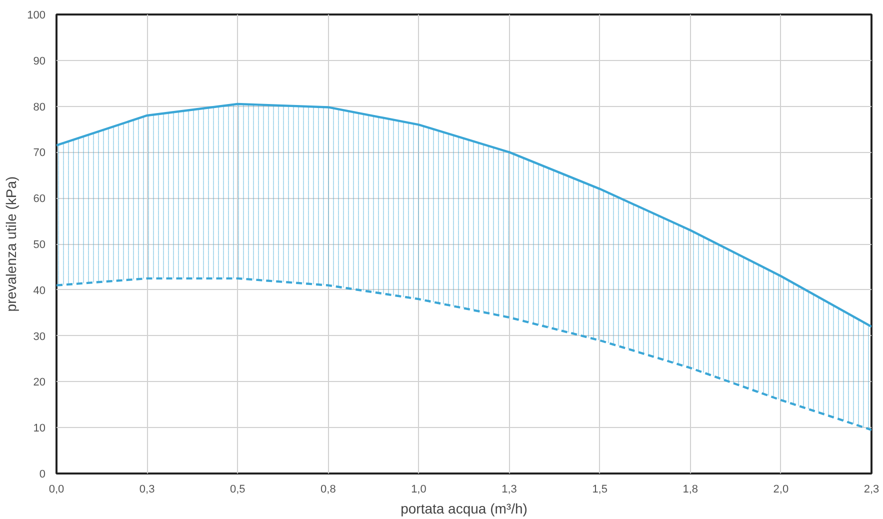 This screenshot has width=883, height=519. I want to click on x-tick-label: 0,5, so click(238, 490).